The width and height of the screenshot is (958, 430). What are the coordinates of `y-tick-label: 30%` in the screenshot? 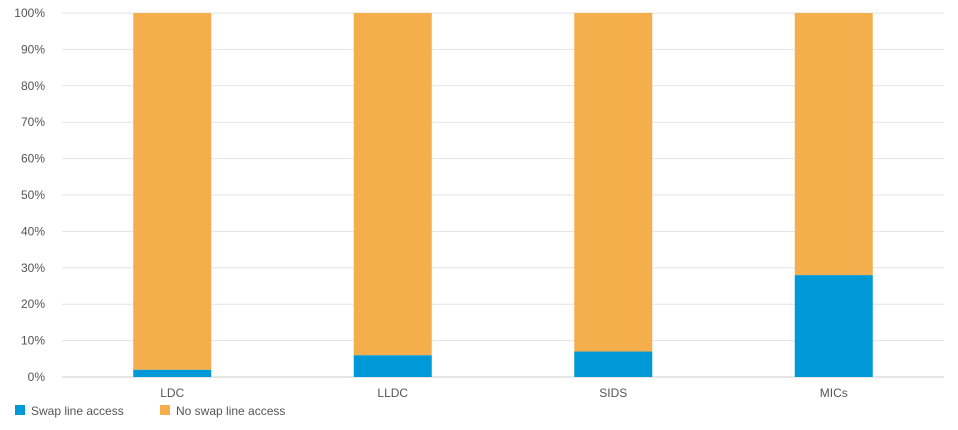 It's located at (33, 268).